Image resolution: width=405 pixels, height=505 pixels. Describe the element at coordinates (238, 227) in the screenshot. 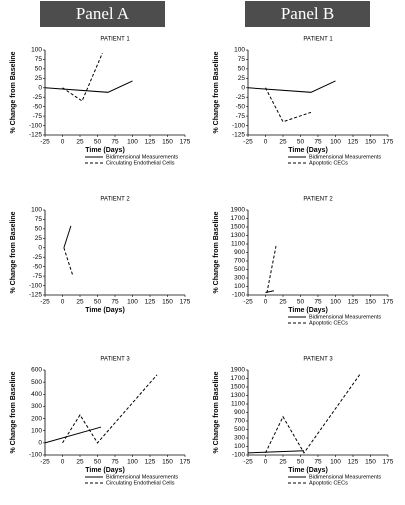

I see `y-tick-label: 1500` at that location.